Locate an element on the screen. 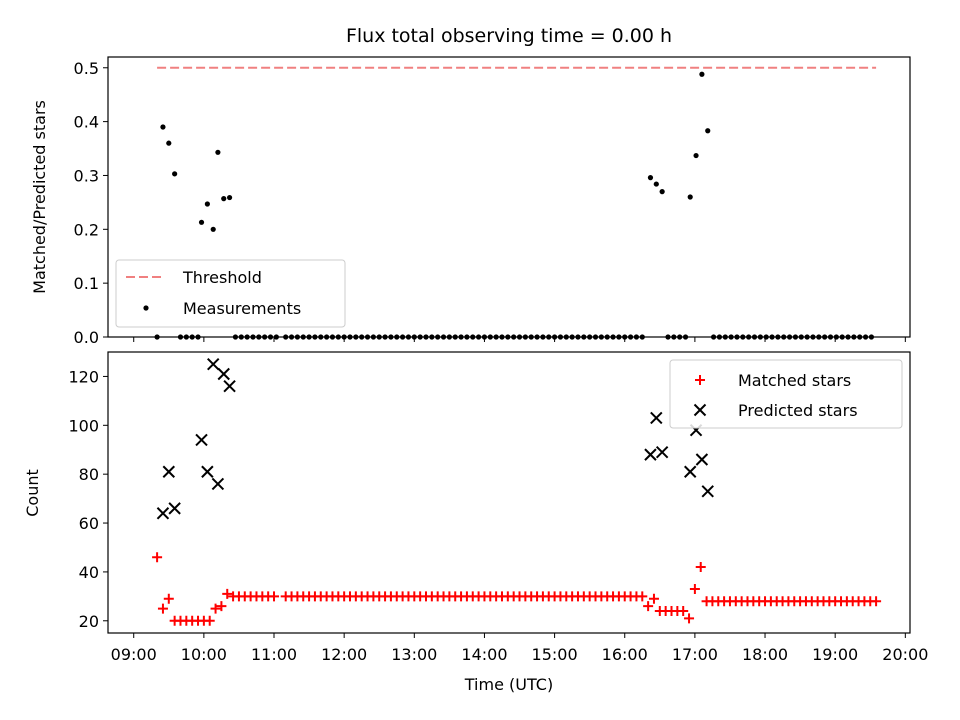 Image resolution: width=960 pixels, height=720 pixels. y-tick-label: 0.1 is located at coordinates (86, 283).